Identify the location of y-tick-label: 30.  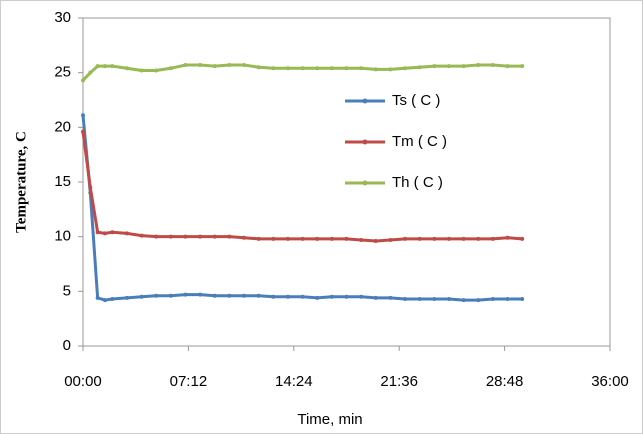
(62, 17).